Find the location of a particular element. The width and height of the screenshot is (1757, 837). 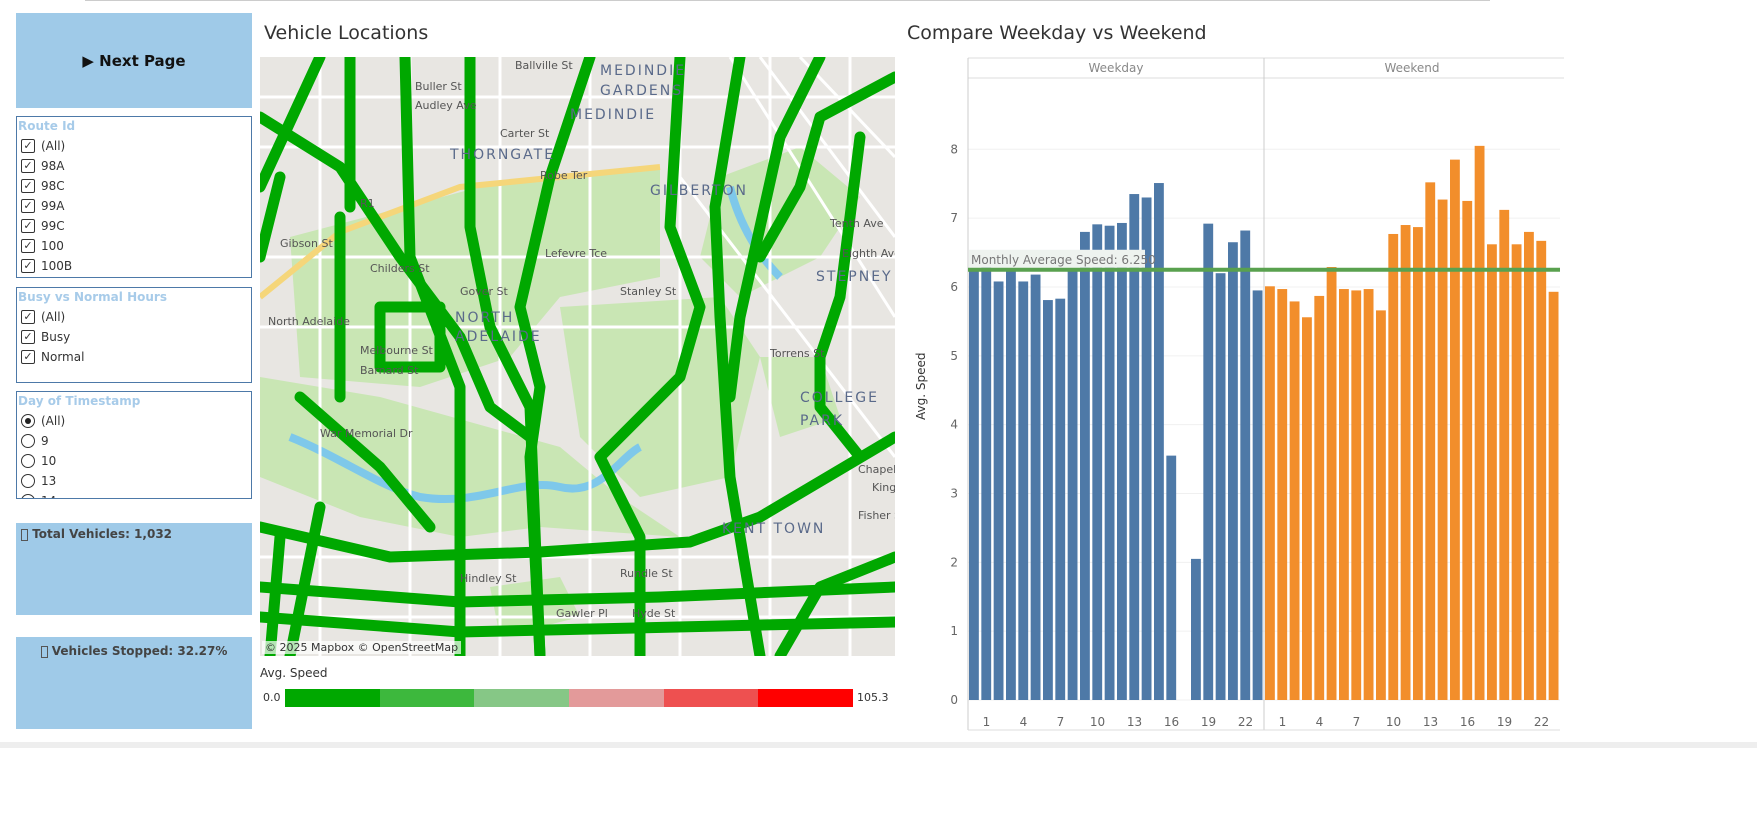

filter-option: 9 is located at coordinates (134, 441).